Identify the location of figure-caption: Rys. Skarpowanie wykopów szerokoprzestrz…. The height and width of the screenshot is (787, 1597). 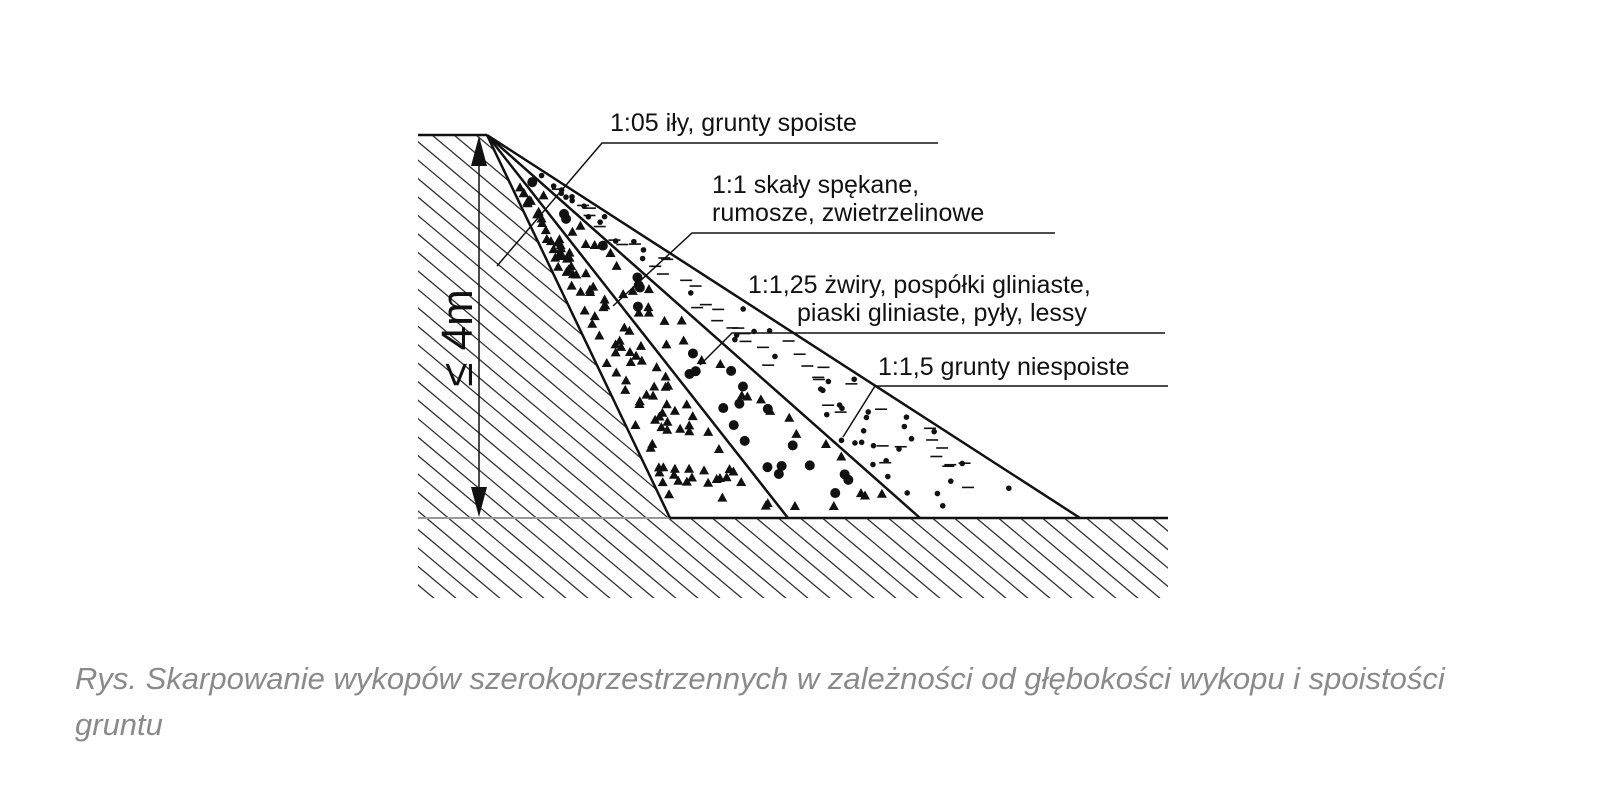
(760, 701).